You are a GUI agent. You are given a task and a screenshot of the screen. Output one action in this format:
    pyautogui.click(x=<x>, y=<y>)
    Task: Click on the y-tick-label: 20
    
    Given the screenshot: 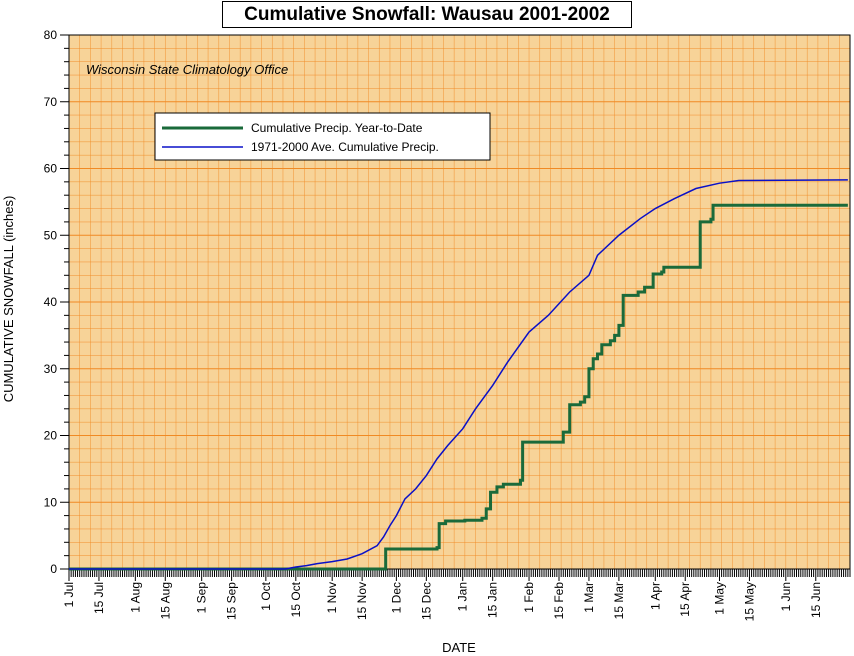 What is the action you would take?
    pyautogui.click(x=51, y=436)
    